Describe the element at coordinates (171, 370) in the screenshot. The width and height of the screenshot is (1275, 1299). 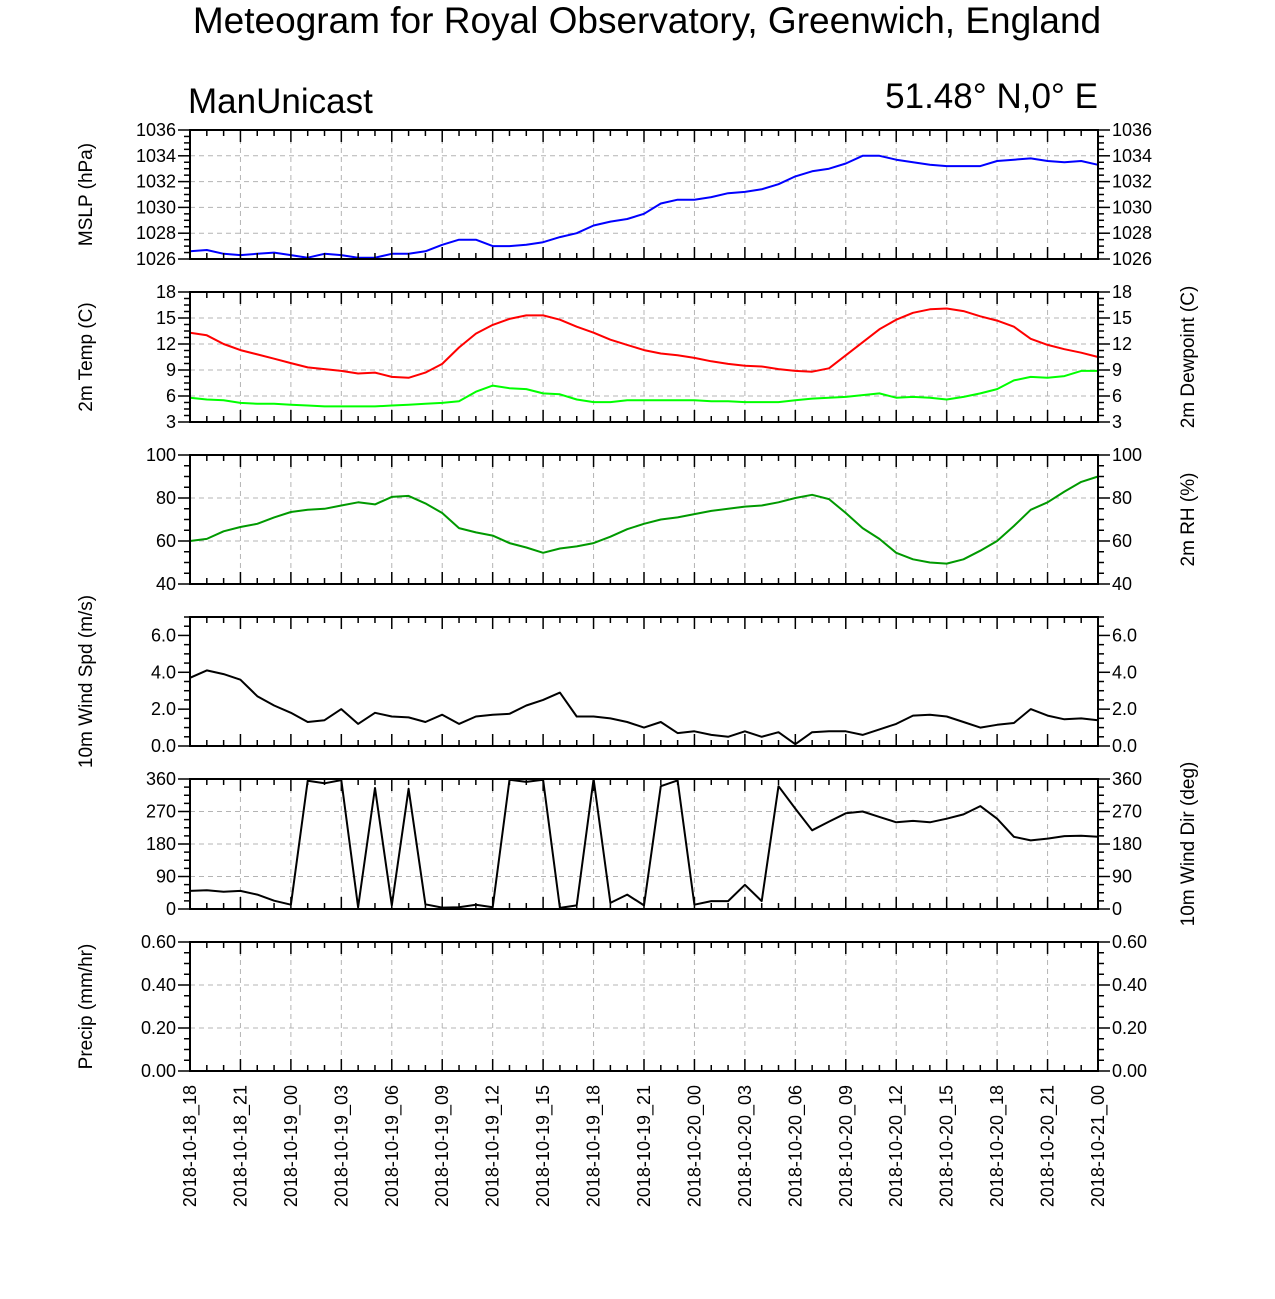
I see `y-tick-label: 9` at that location.